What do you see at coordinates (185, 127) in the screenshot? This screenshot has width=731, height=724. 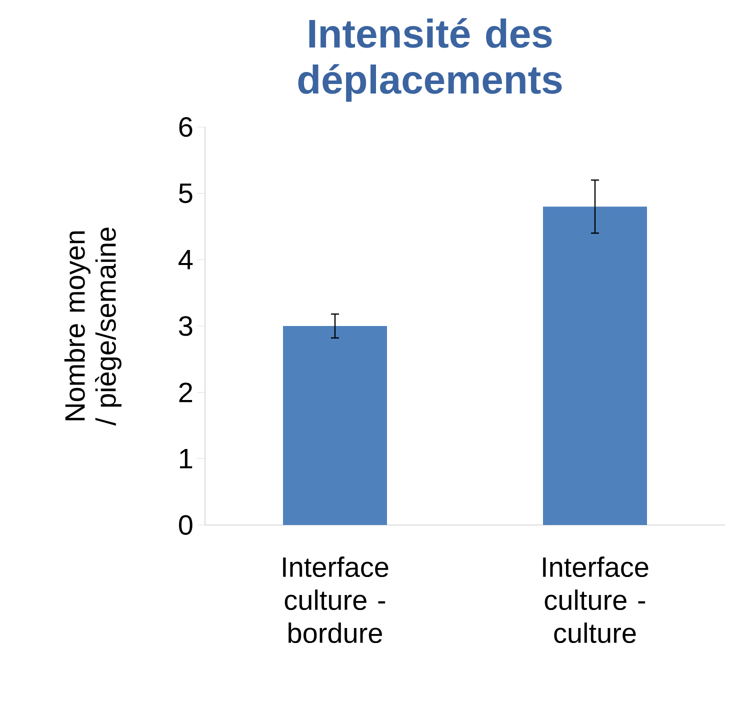 I see `y-tick-label: 6` at bounding box center [185, 127].